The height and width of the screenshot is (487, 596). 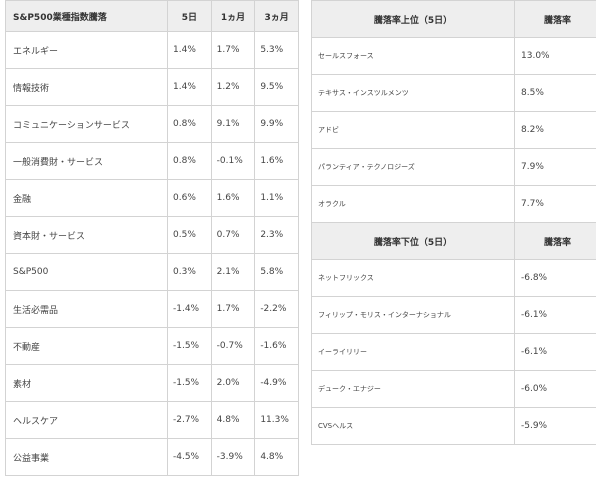 I want to click on value-3m: 11.3%, so click(x=276, y=420).